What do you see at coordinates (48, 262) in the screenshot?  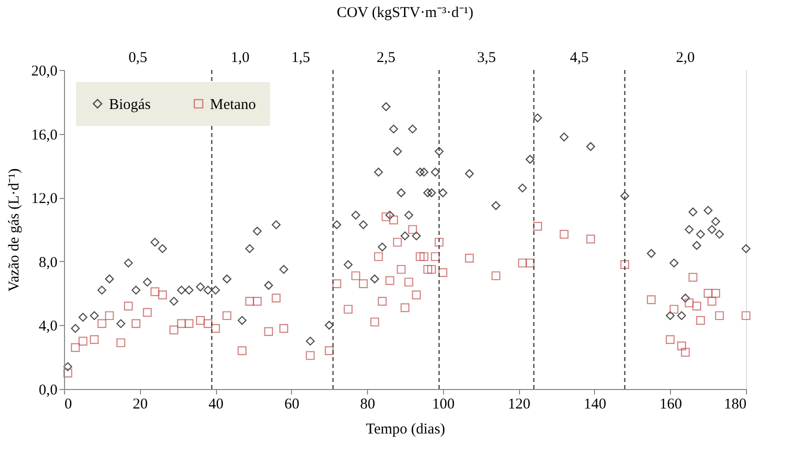 I see `y-tick-label: 8,0` at bounding box center [48, 262].